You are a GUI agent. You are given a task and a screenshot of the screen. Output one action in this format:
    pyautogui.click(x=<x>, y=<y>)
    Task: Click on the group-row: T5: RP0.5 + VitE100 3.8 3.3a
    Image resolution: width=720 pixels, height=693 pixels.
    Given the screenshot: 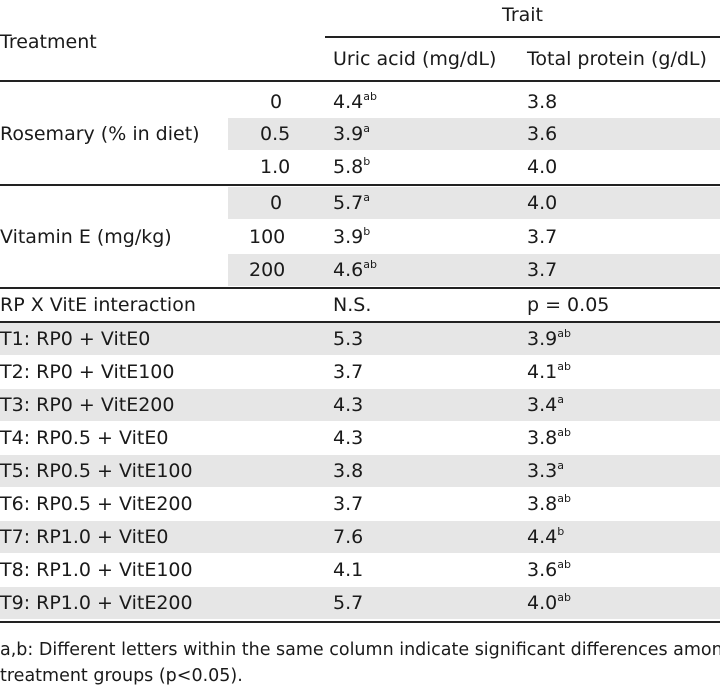 What is the action you would take?
    pyautogui.click(x=360, y=471)
    